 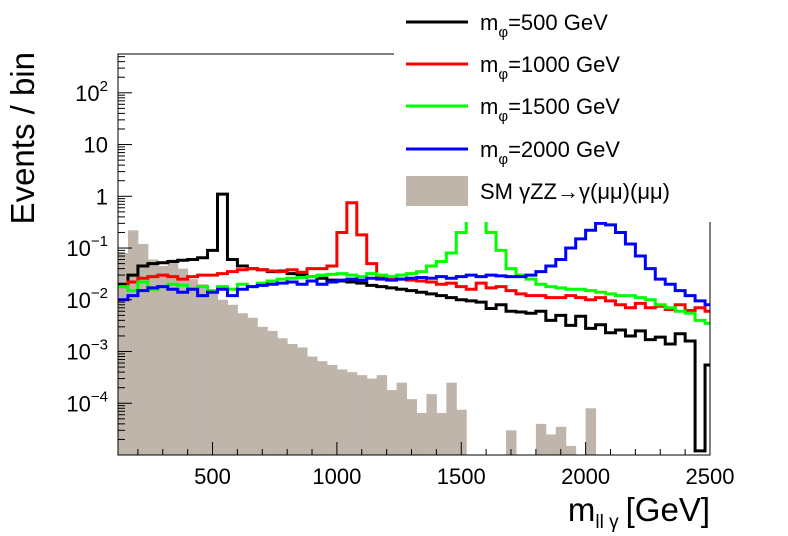 I want to click on x-tick-label-2500: 2500, so click(x=710, y=476).